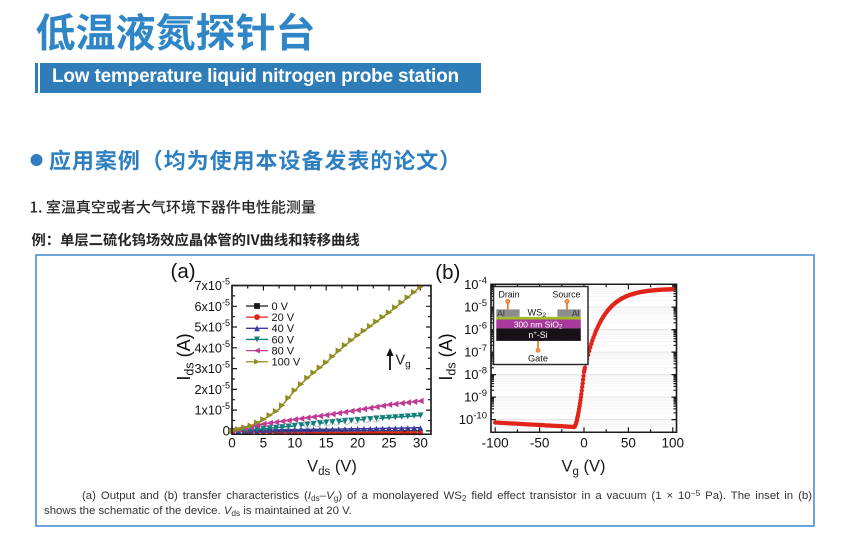 The width and height of the screenshot is (853, 539). Describe the element at coordinates (264, 443) in the screenshot. I see `svg-text: 5` at that location.